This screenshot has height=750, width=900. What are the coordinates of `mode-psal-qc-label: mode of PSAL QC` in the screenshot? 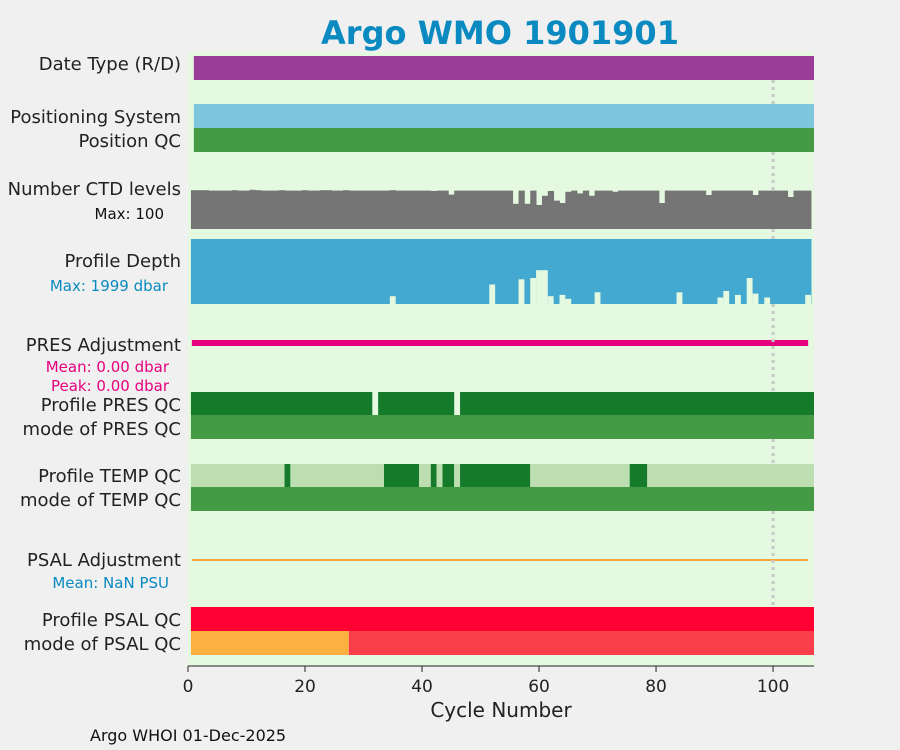 It's located at (102, 644).